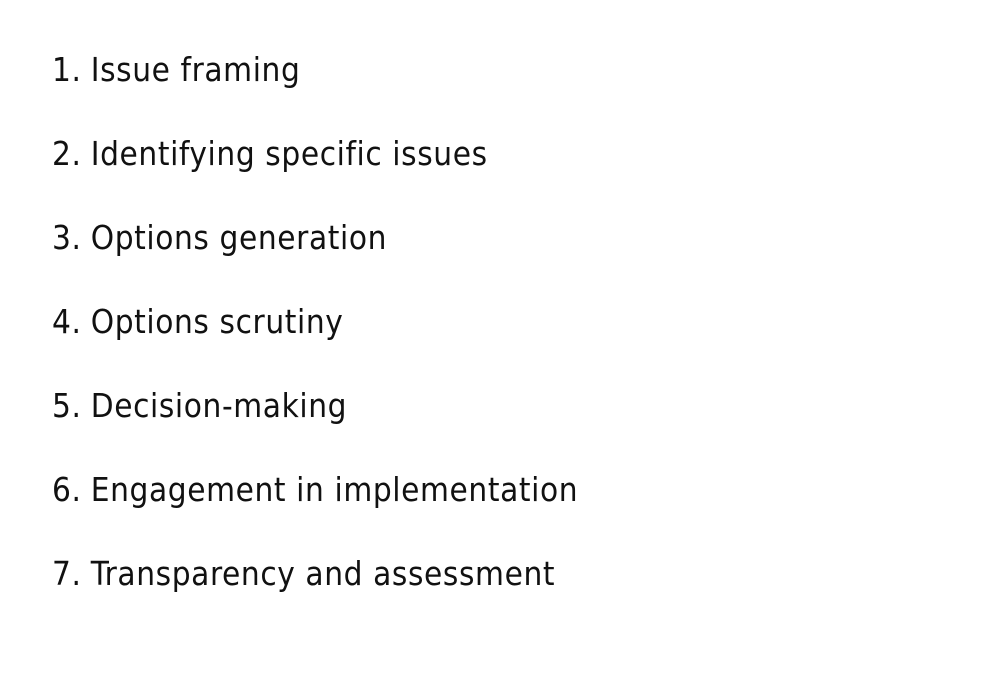 This screenshot has height=686, width=989. I want to click on list-item-number: 1., so click(67, 69).